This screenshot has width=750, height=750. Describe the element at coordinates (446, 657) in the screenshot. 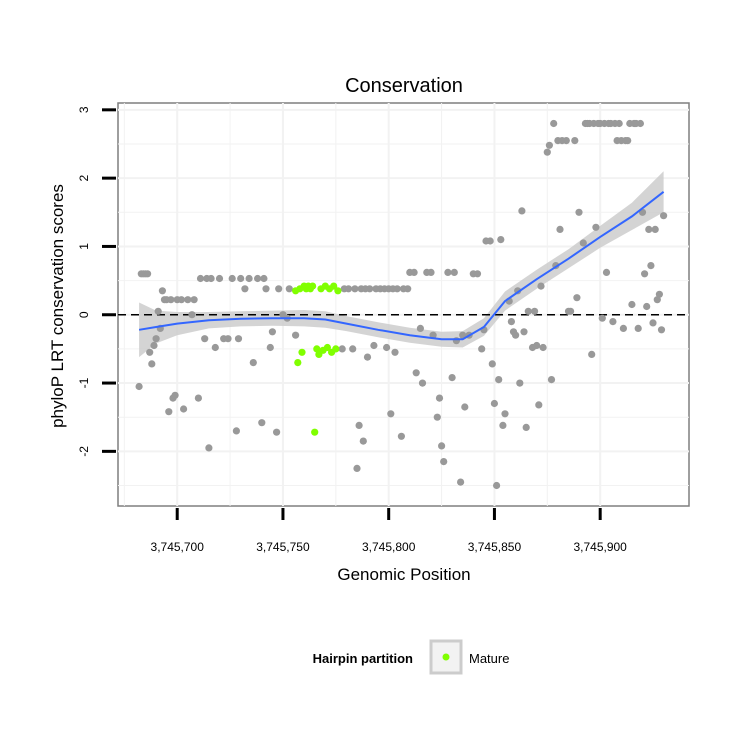

I see `legend-key-mature` at that location.